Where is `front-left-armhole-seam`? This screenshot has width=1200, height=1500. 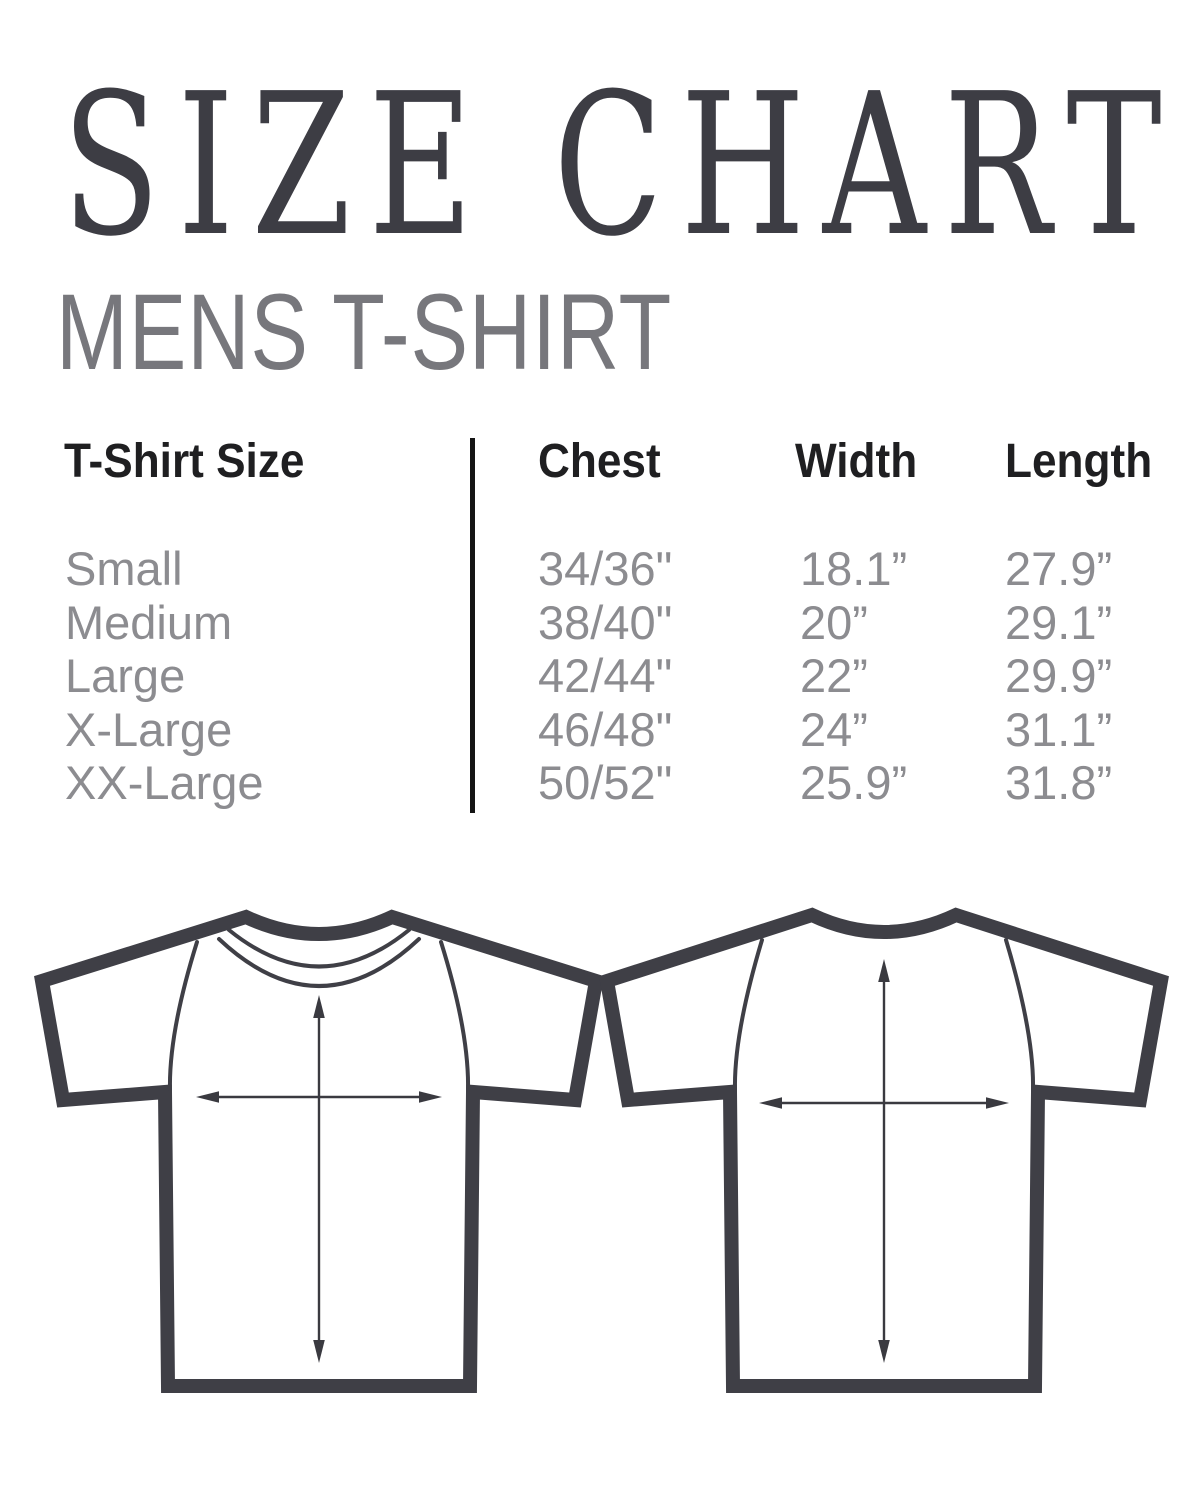 front-left-armhole-seam is located at coordinates (183, 1016).